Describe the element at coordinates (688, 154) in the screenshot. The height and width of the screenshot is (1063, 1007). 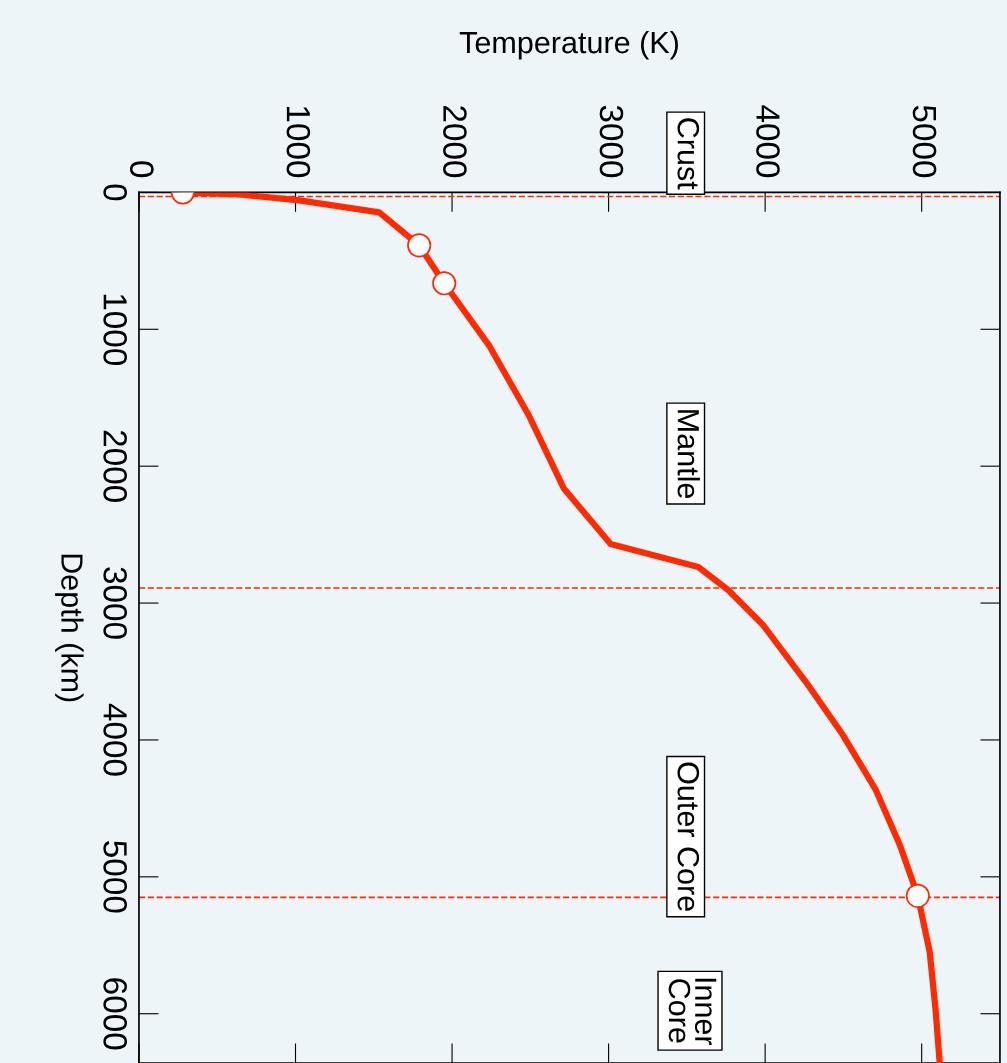
I see `text: Crust` at that location.